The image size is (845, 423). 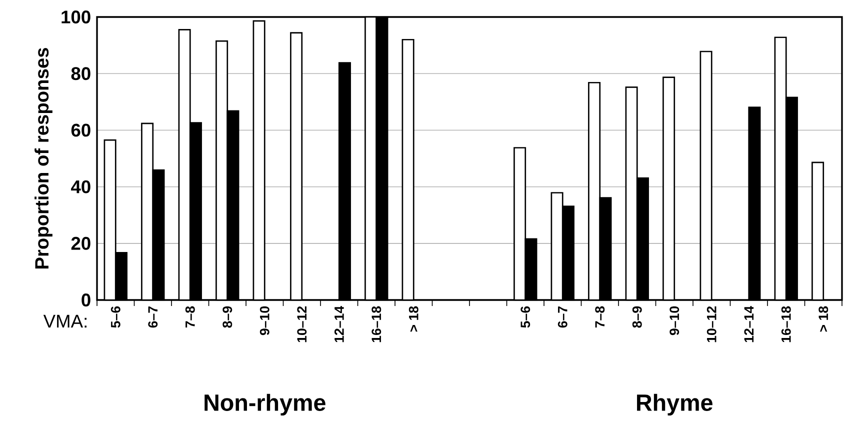 What do you see at coordinates (86, 300) in the screenshot?
I see `y-tick-label: 0` at bounding box center [86, 300].